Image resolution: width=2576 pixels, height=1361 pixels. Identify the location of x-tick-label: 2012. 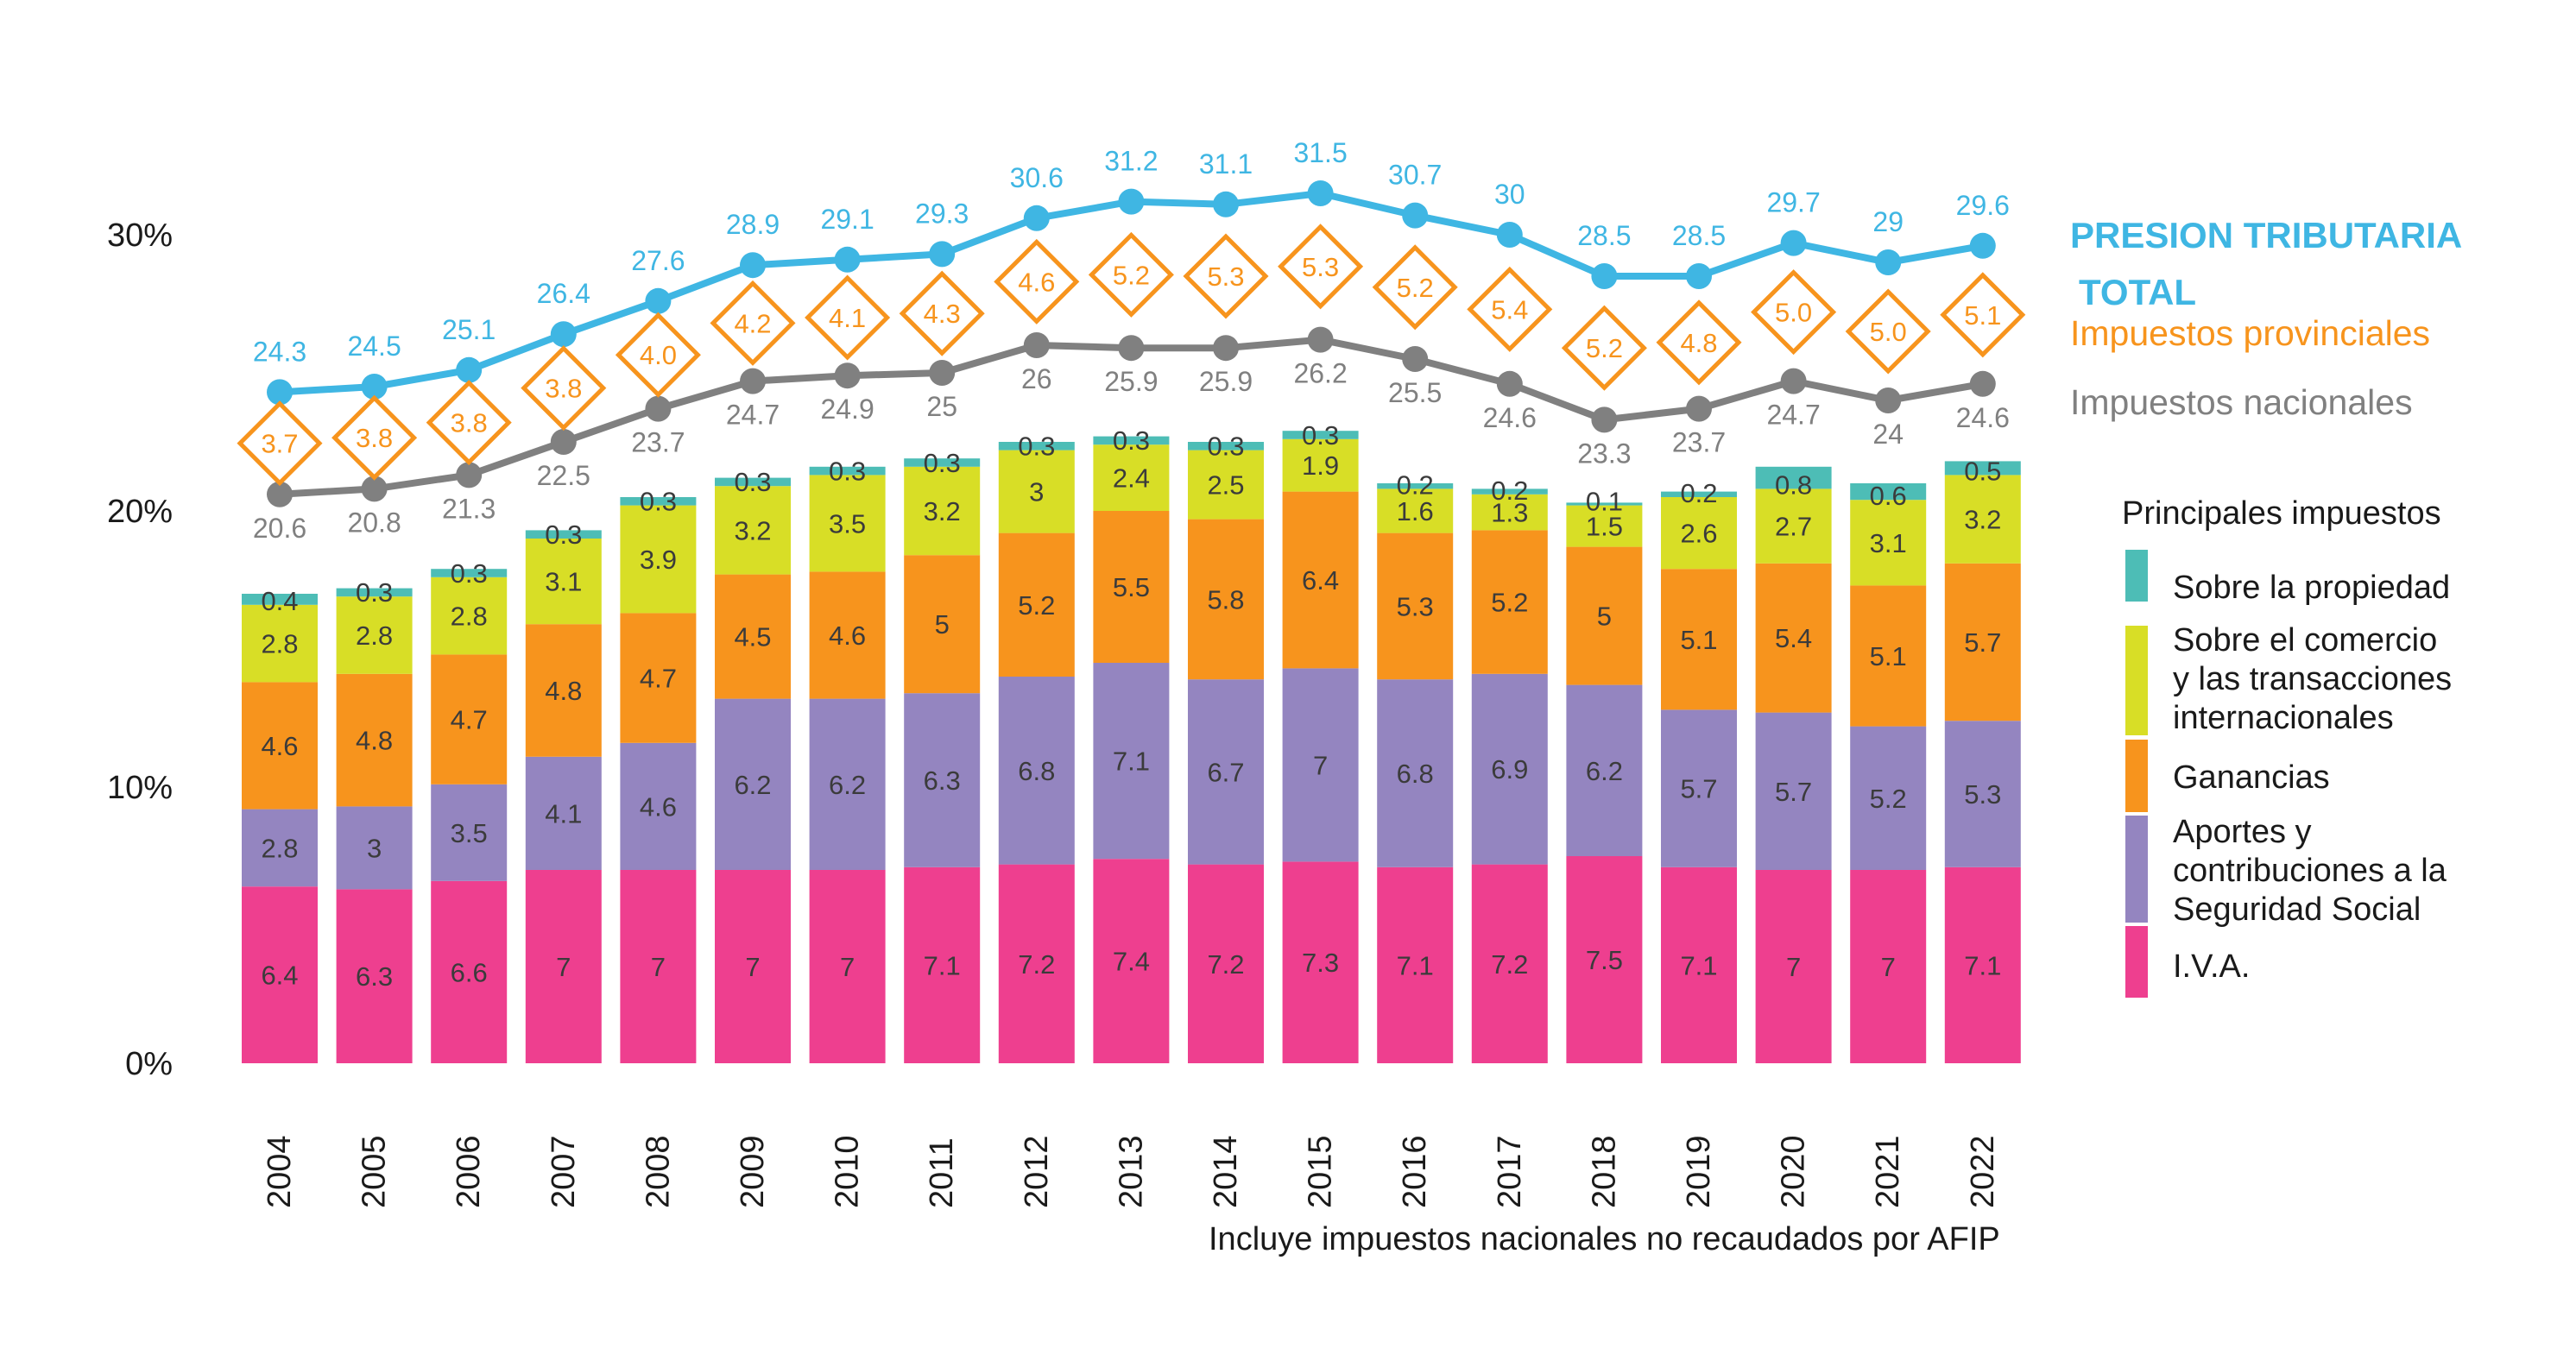
(1037, 1171).